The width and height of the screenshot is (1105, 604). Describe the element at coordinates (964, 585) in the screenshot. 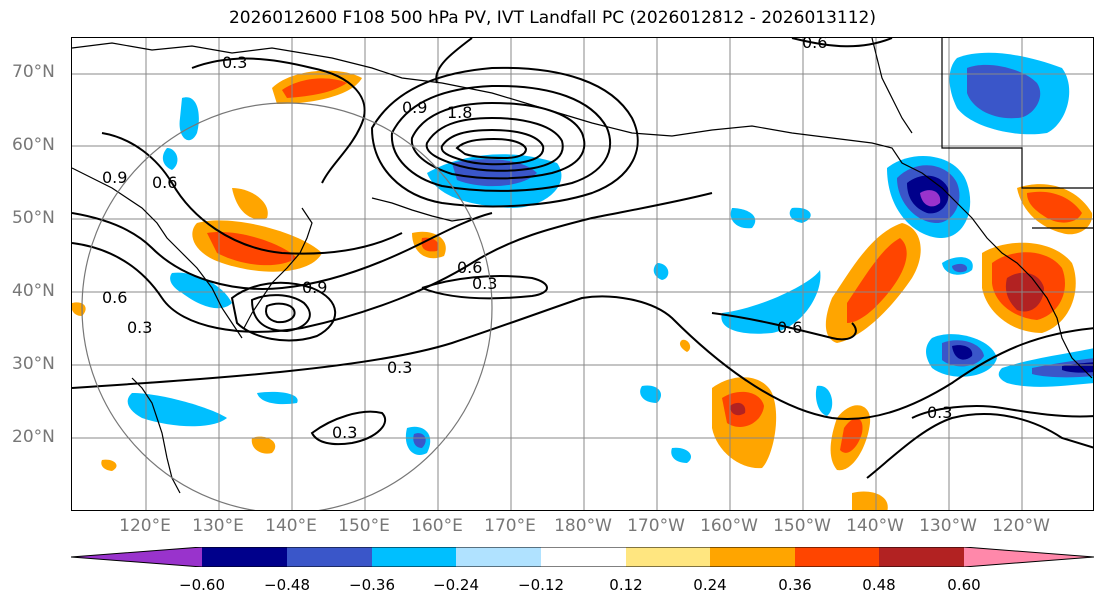

I see `colorbar-tick-label: 0.60` at that location.